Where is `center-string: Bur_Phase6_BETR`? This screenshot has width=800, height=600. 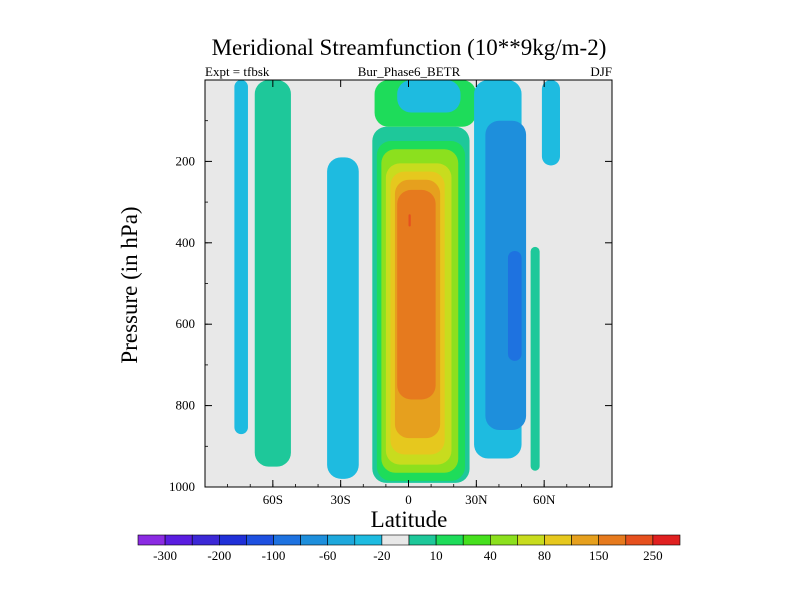 center-string: Bur_Phase6_BETR is located at coordinates (409, 71).